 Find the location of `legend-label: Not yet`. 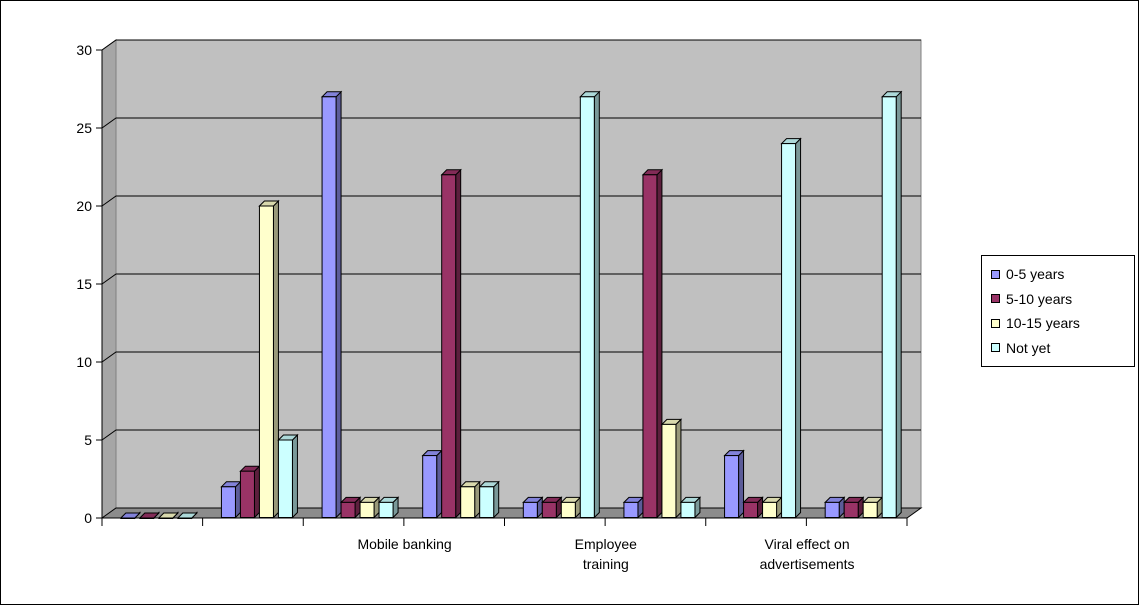

legend-label: Not yet is located at coordinates (1028, 347).